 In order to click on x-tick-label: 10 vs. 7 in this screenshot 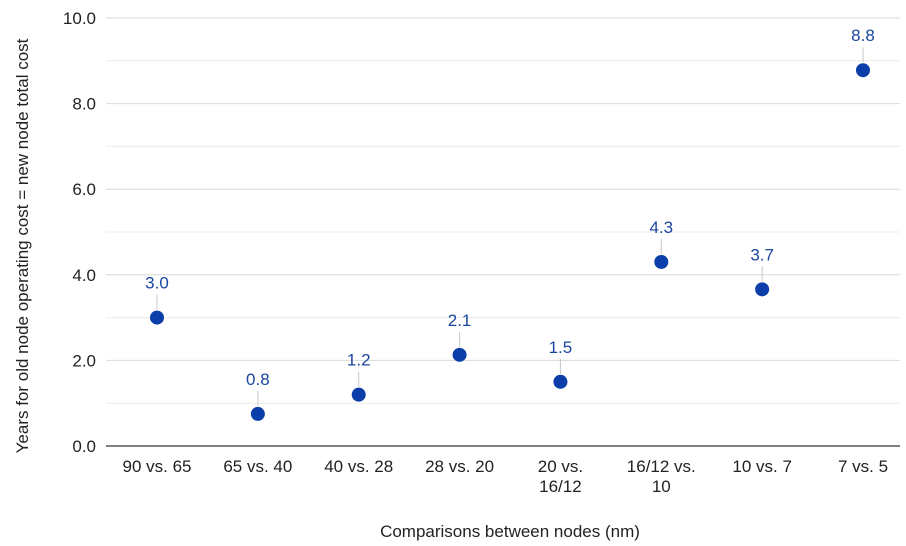, I will do `click(762, 466)`.